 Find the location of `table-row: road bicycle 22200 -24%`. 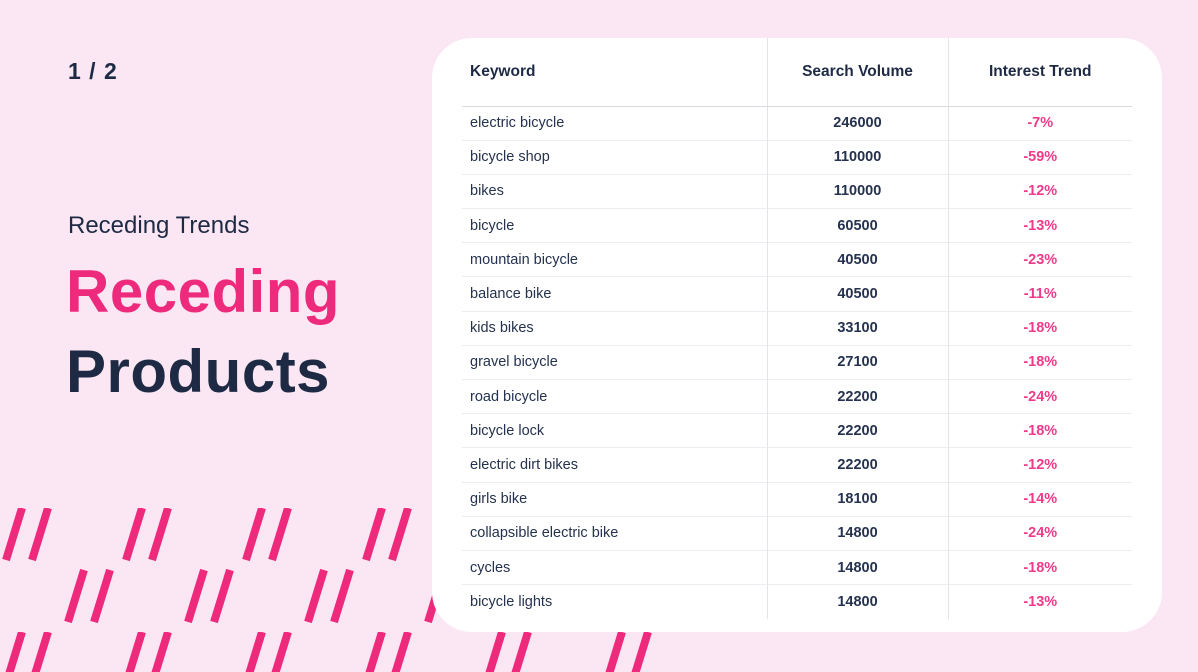

table-row: road bicycle 22200 -24% is located at coordinates (797, 396).